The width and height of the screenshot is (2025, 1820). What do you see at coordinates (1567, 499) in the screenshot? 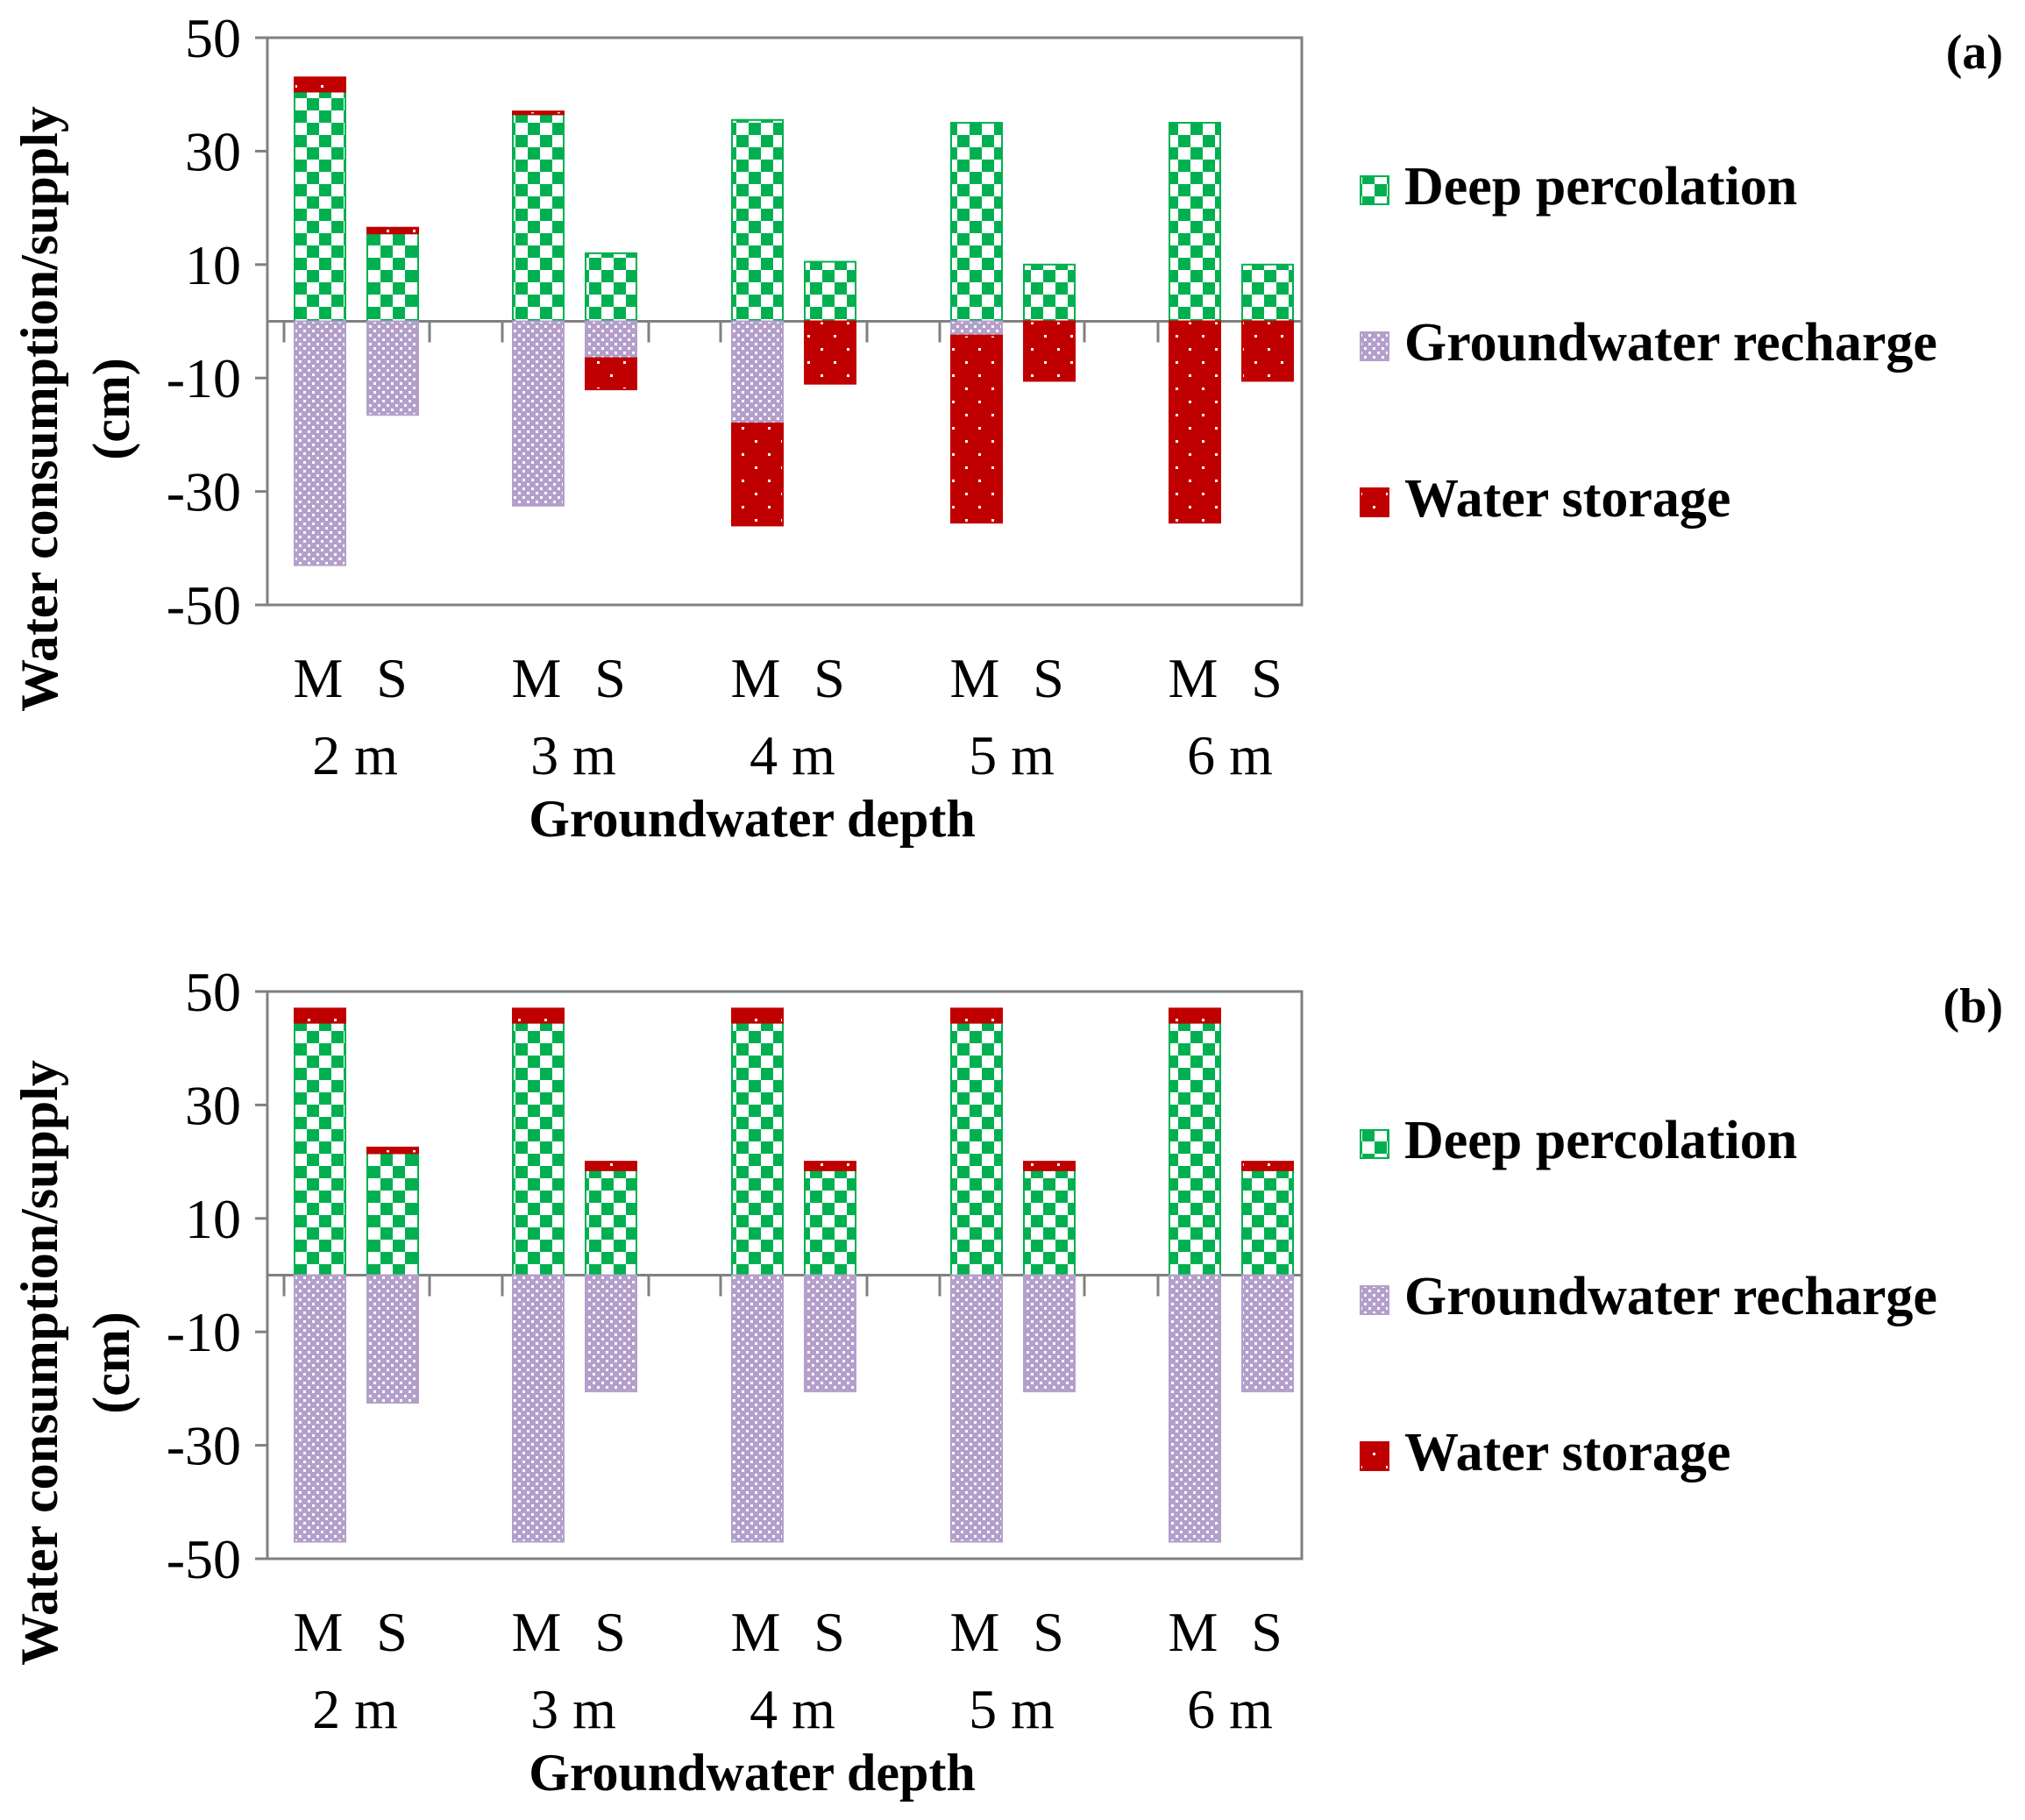
I see `legend-label-water-storage: Water storage` at bounding box center [1567, 499].